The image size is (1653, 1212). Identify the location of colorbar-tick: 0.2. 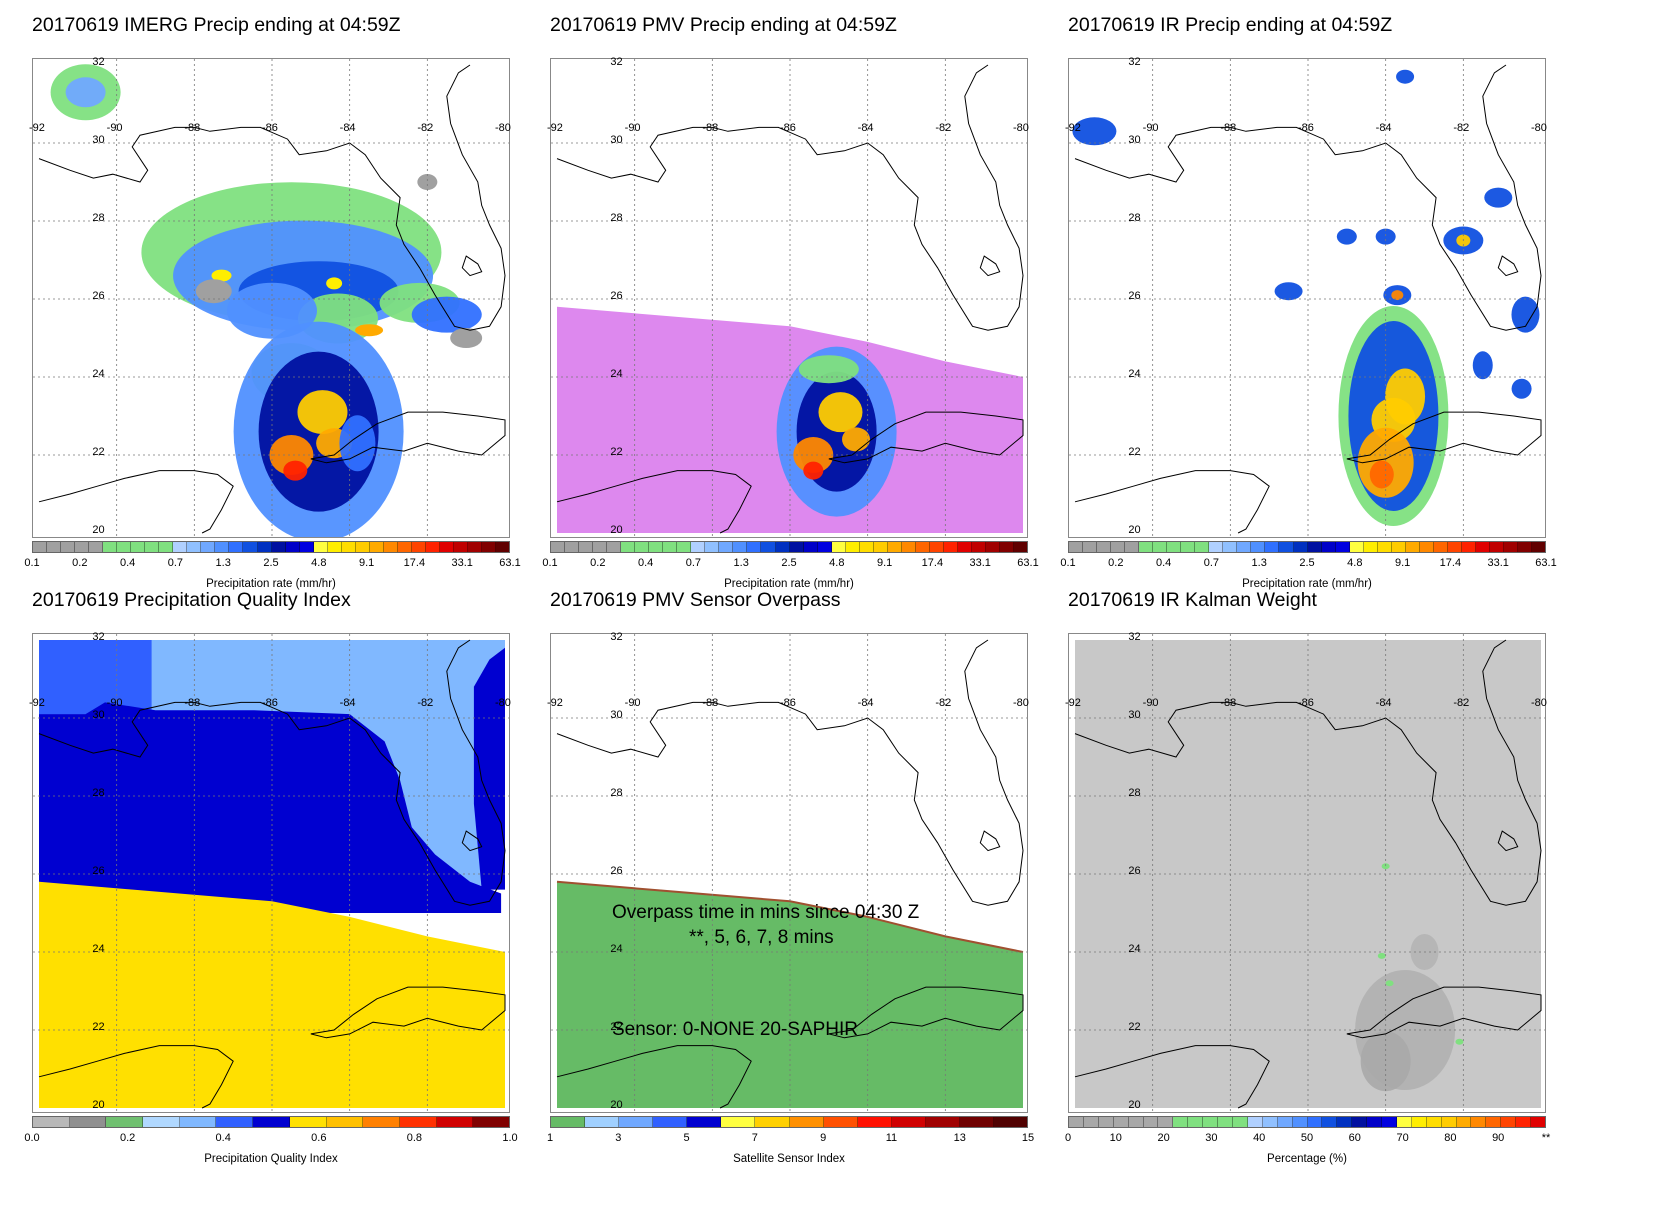
(127, 1138).